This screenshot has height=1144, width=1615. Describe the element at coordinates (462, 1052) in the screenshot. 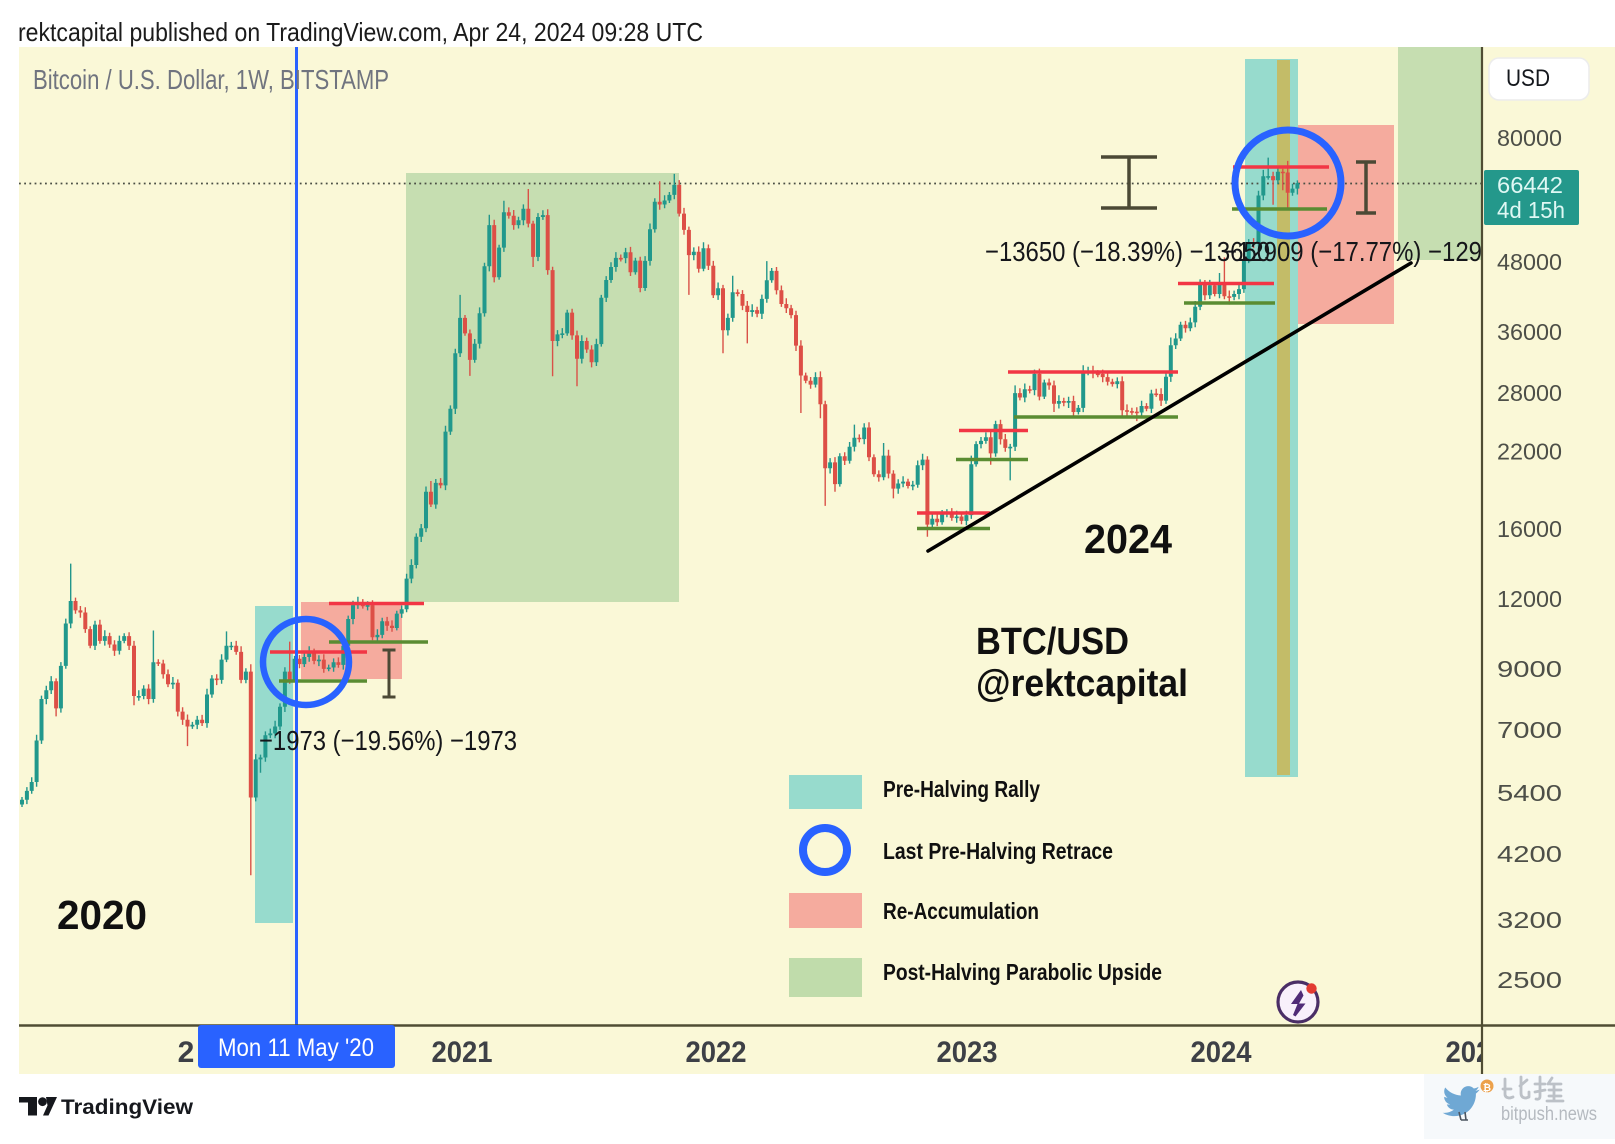

I see `svg-text: 2021` at that location.